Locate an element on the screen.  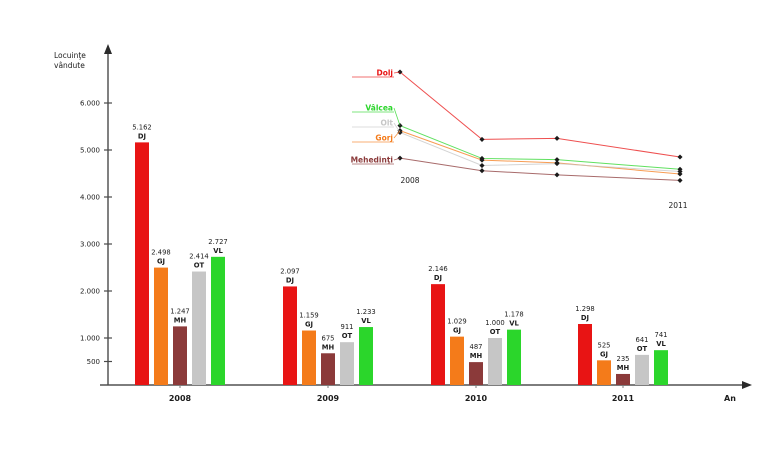
inset-start-year-label: 2008 is located at coordinates (409, 180).